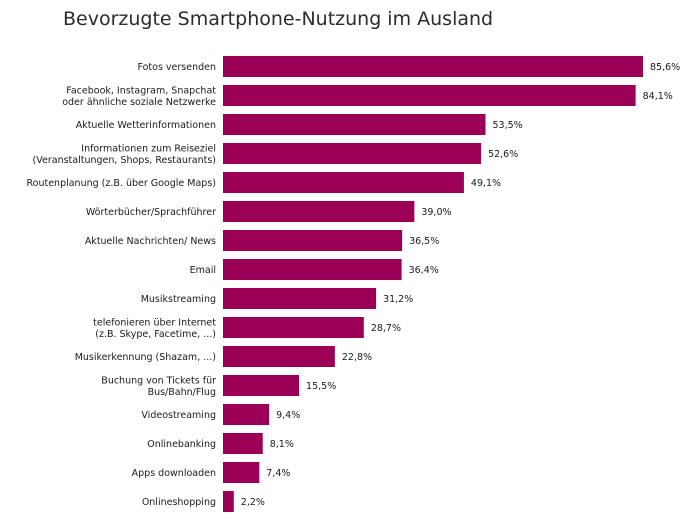 This screenshot has width=696, height=525. Describe the element at coordinates (278, 19) in the screenshot. I see `chart-title: Bevorzugte Smartphone-Nutzung im Ausland` at that location.